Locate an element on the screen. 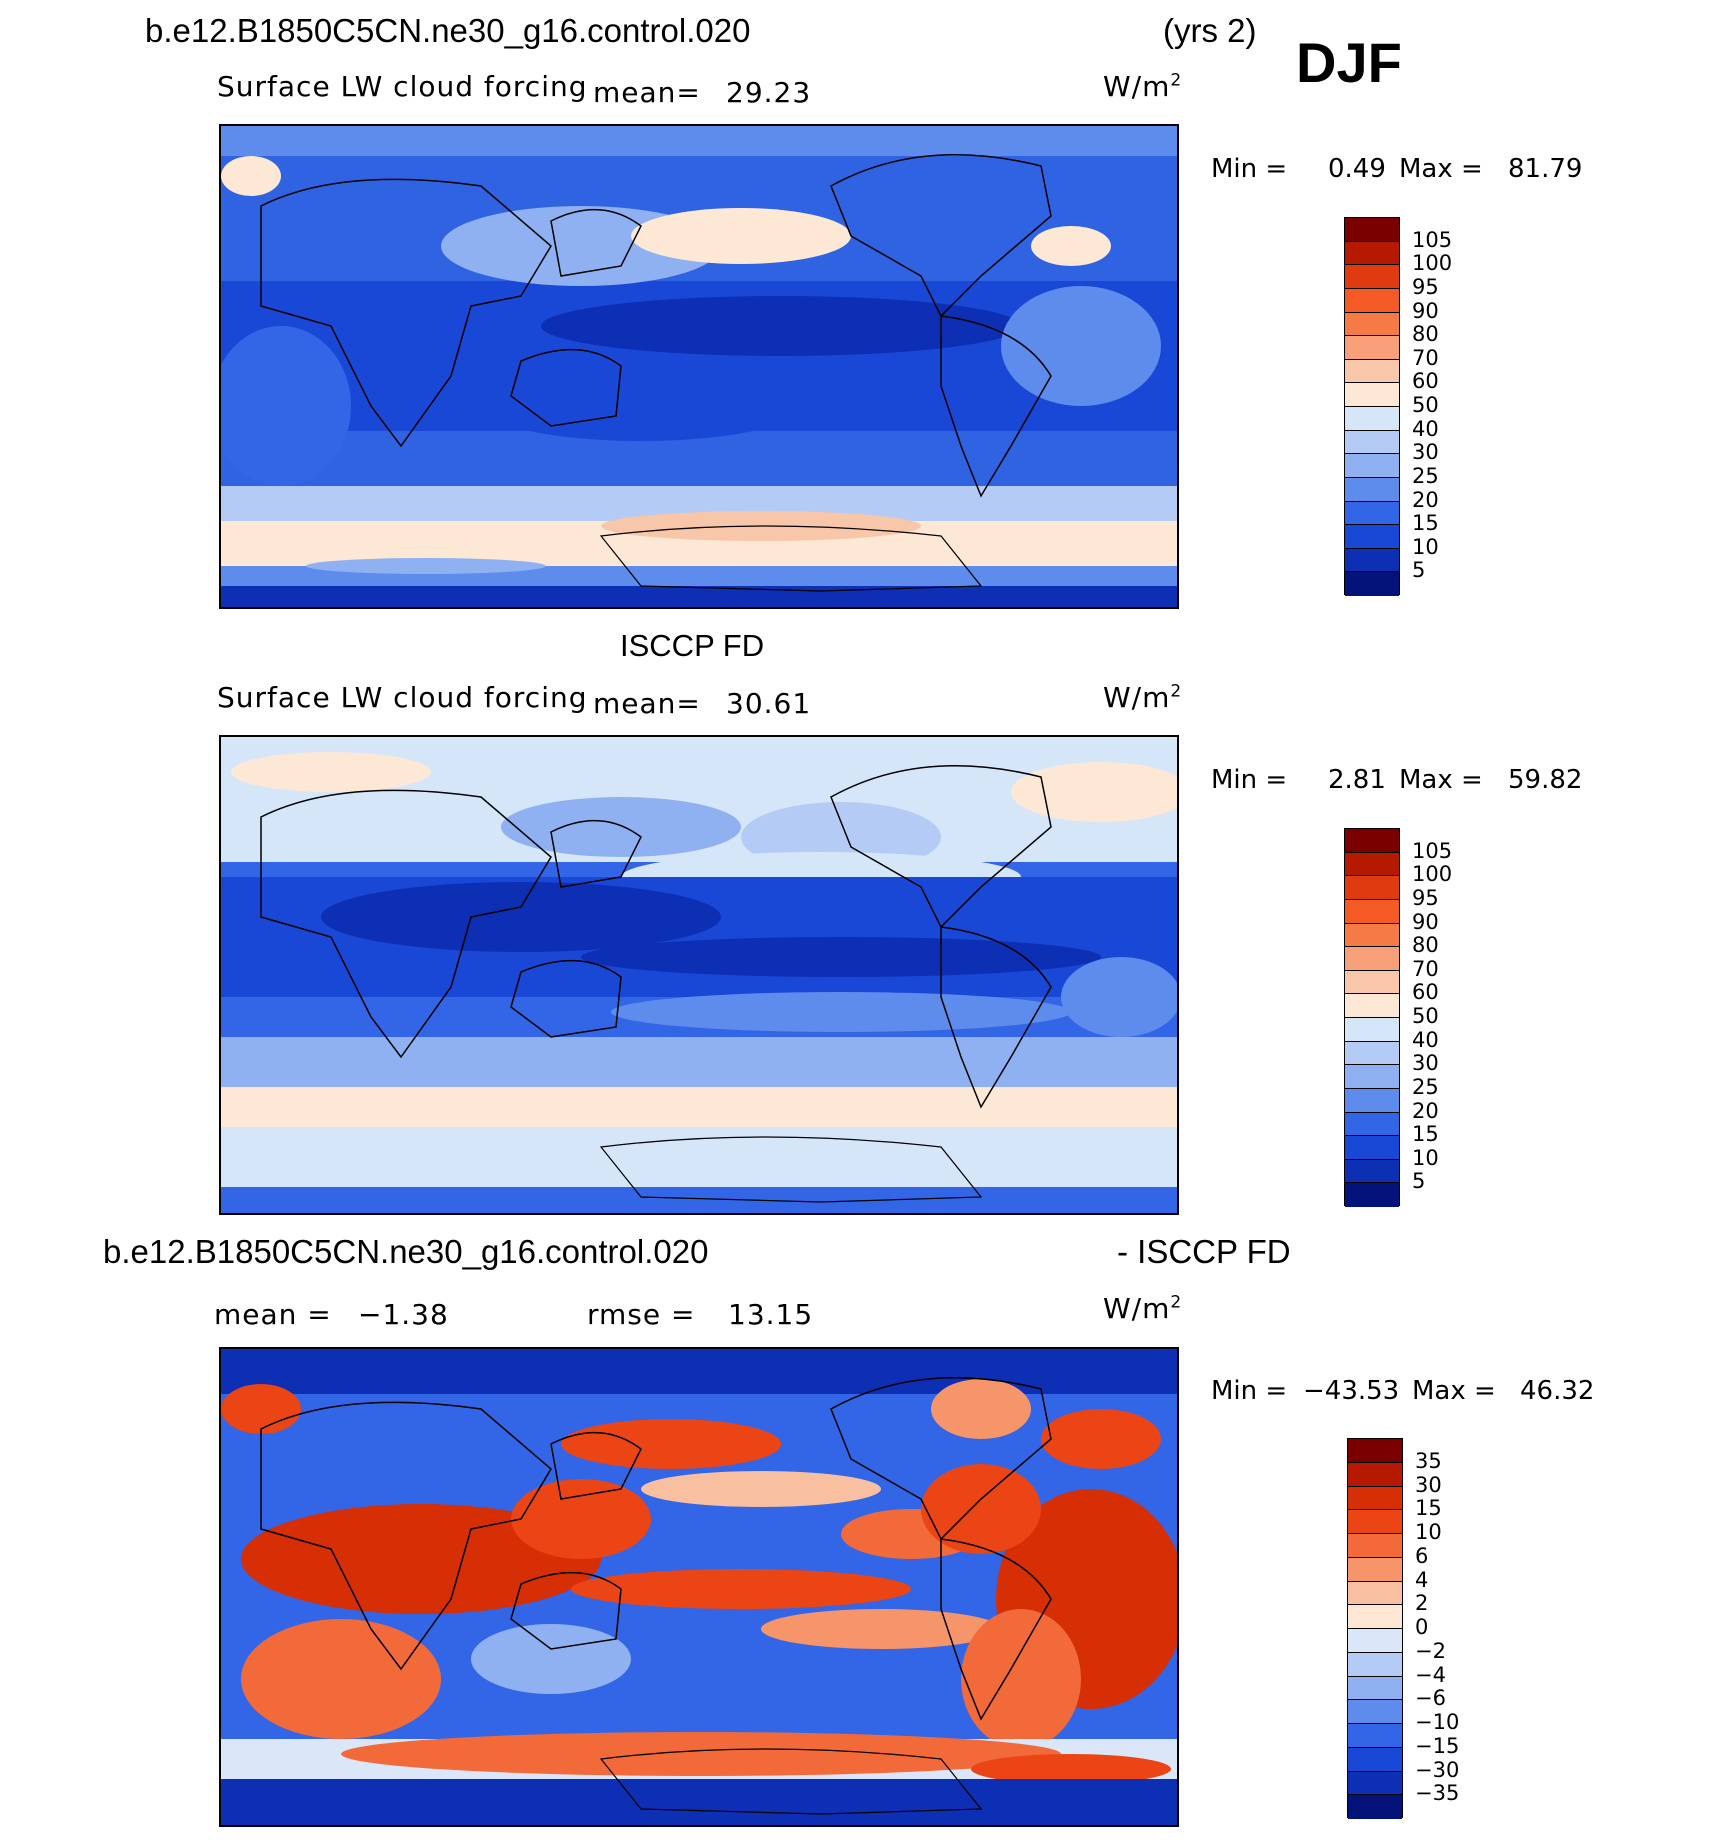  years-label: (yrs 2) is located at coordinates (1210, 30).